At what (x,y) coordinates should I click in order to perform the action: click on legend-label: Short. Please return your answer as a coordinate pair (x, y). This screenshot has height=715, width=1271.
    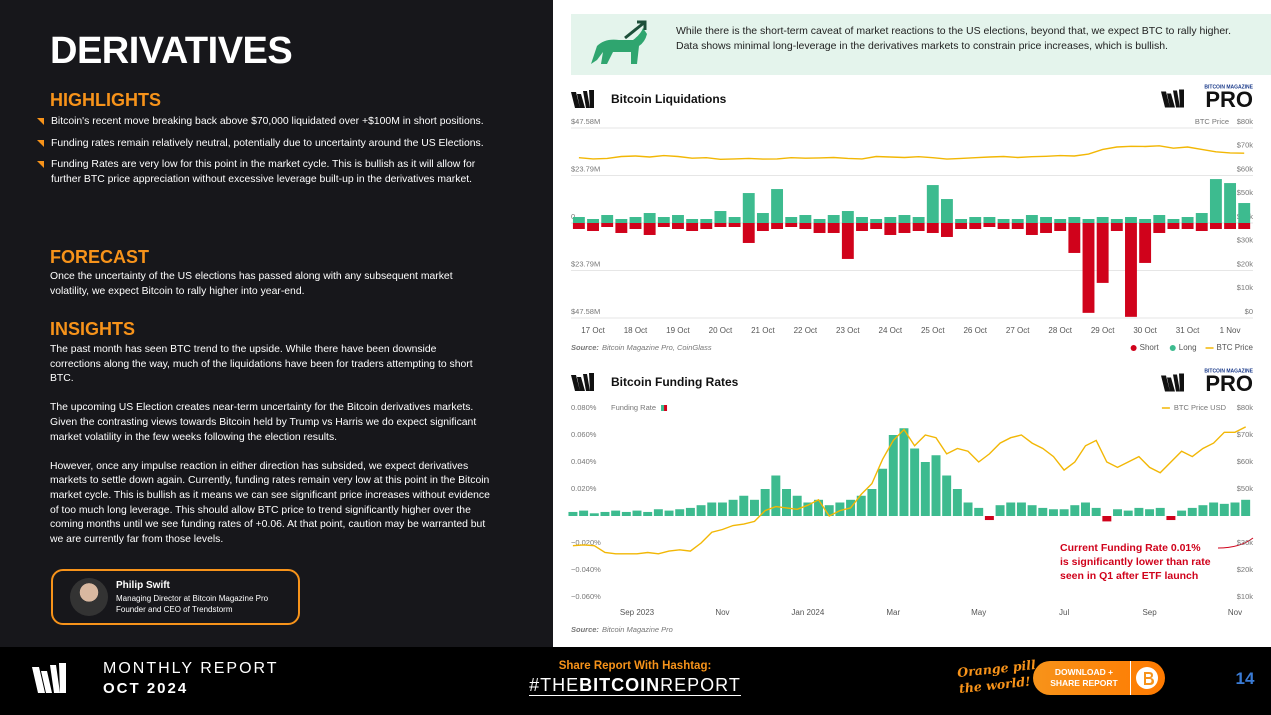
    Looking at the image, I should click on (1150, 347).